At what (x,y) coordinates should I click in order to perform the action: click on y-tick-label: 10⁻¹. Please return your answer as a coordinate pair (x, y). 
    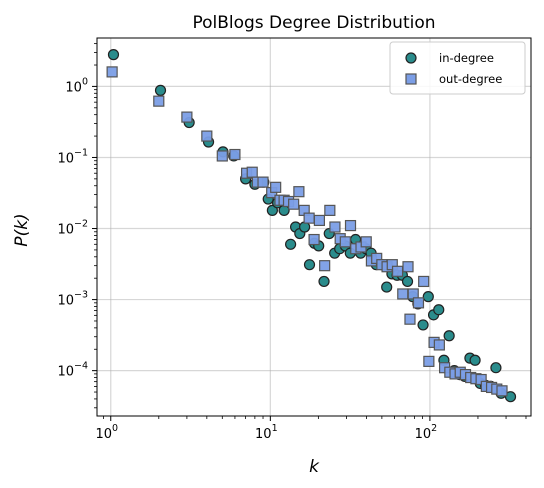
    Looking at the image, I should click on (72, 156).